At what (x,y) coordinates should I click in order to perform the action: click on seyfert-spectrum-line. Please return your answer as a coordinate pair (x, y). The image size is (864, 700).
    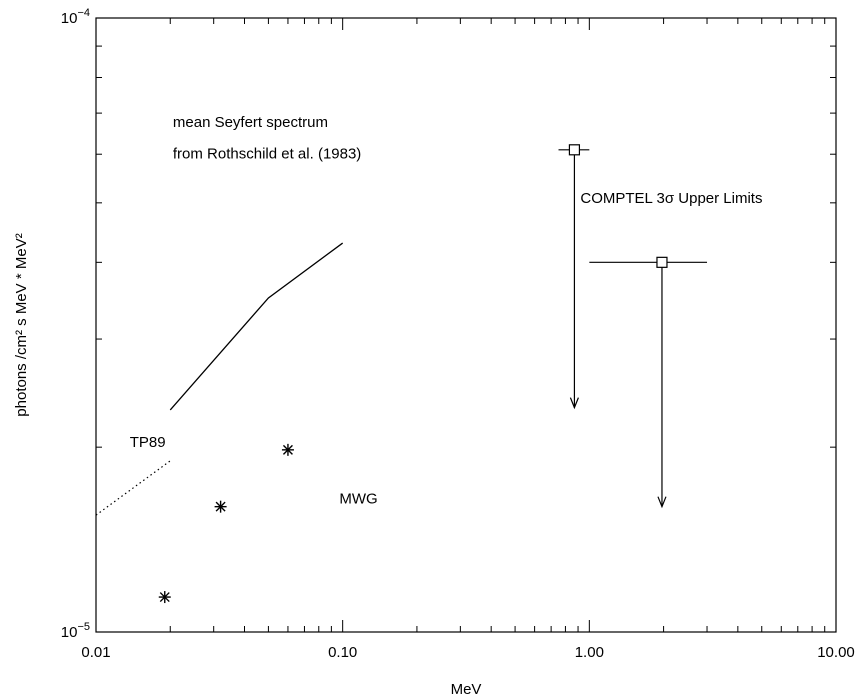
    Looking at the image, I should click on (256, 326).